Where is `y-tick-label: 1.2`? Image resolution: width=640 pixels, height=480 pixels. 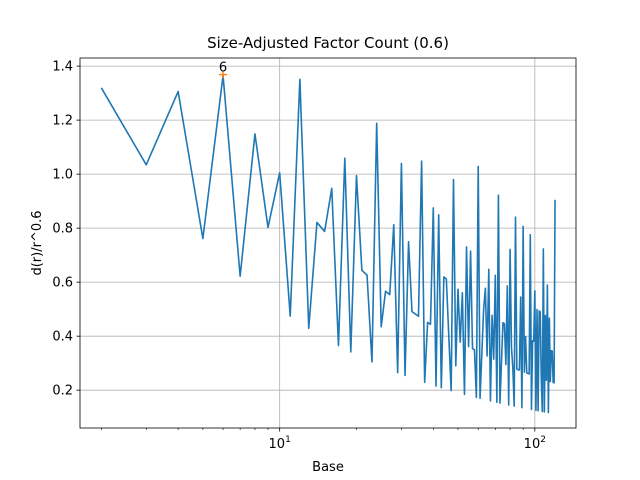 y-tick-label: 1.2 is located at coordinates (62, 121).